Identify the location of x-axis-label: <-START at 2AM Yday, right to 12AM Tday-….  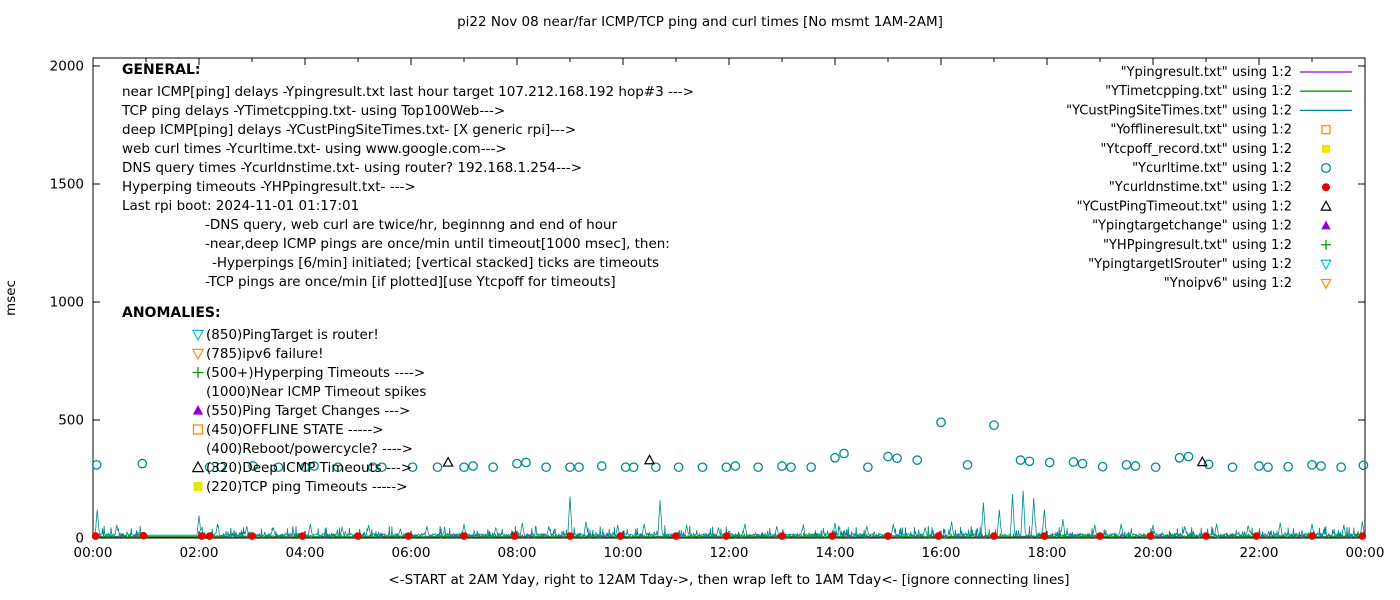
(728, 580).